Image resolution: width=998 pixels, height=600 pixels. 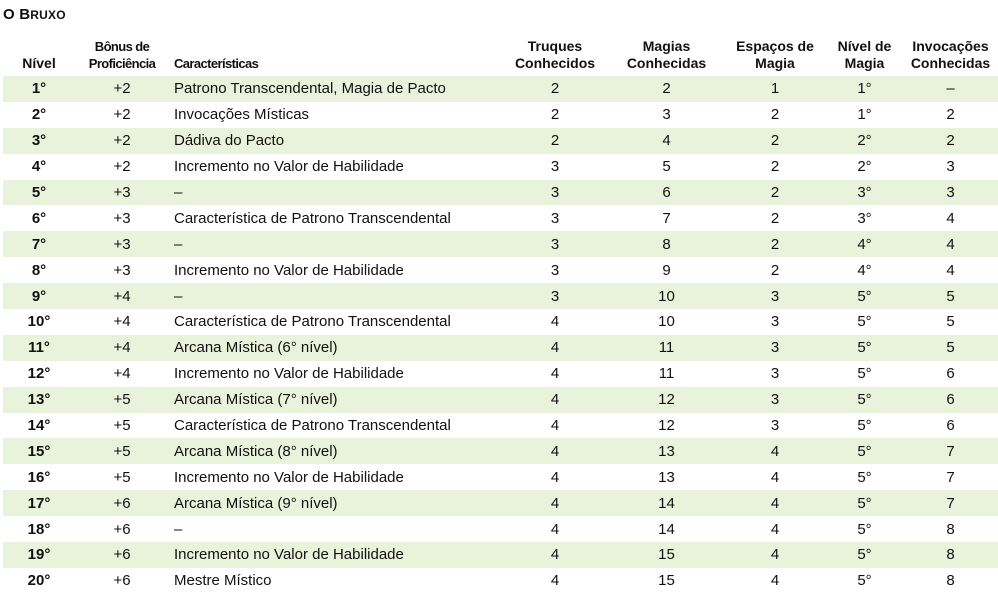 What do you see at coordinates (39, 296) in the screenshot?
I see `cell-level: 9°` at bounding box center [39, 296].